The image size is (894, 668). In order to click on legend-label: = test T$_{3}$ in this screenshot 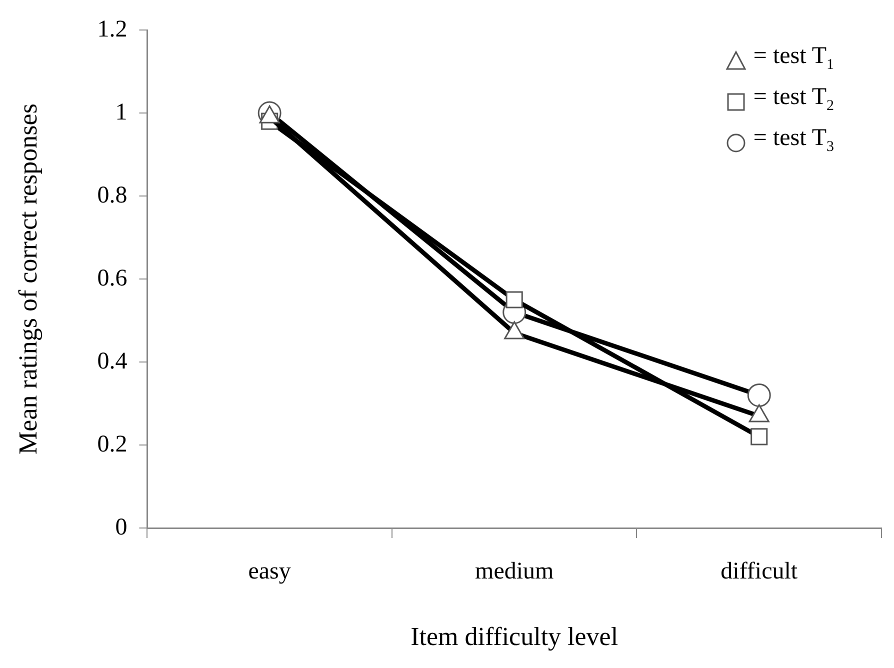, I will do `click(793, 140)`.